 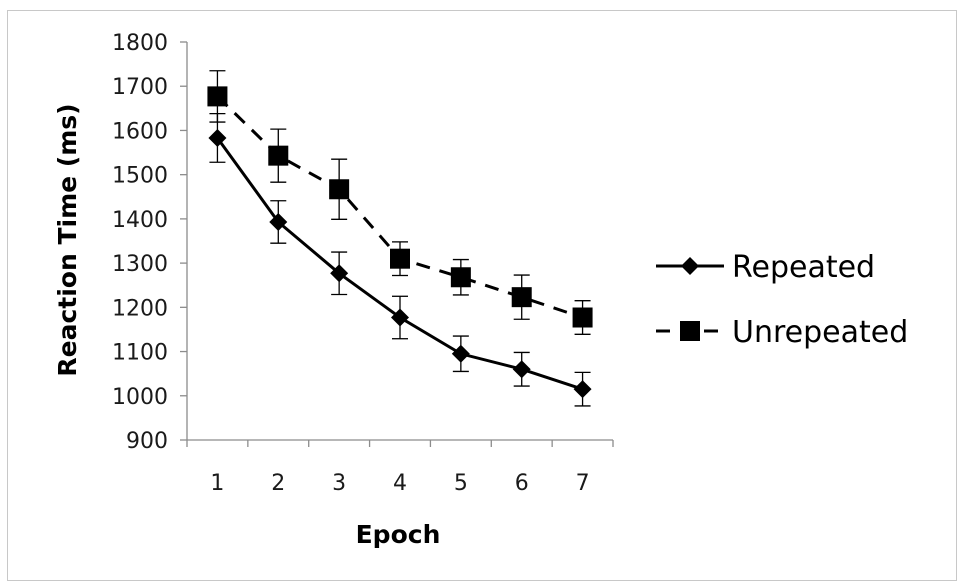 I want to click on x-tick-label: 6, so click(x=522, y=483).